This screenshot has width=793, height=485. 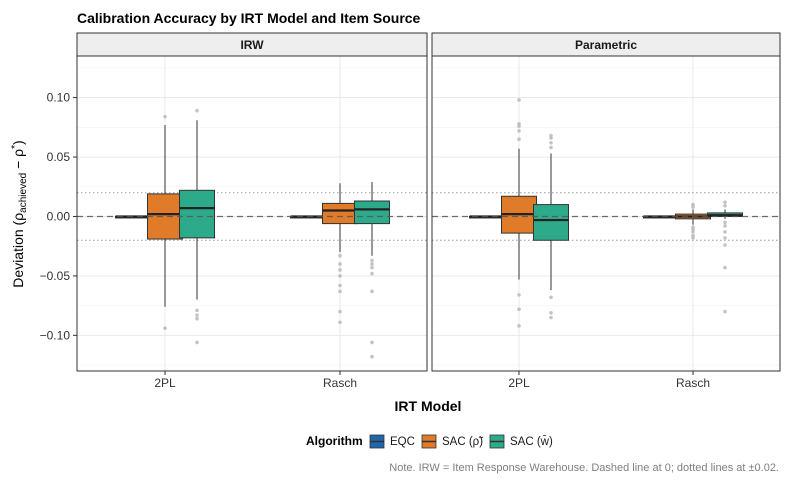 I want to click on facet-strip-parametric: Parametric, so click(x=606, y=44).